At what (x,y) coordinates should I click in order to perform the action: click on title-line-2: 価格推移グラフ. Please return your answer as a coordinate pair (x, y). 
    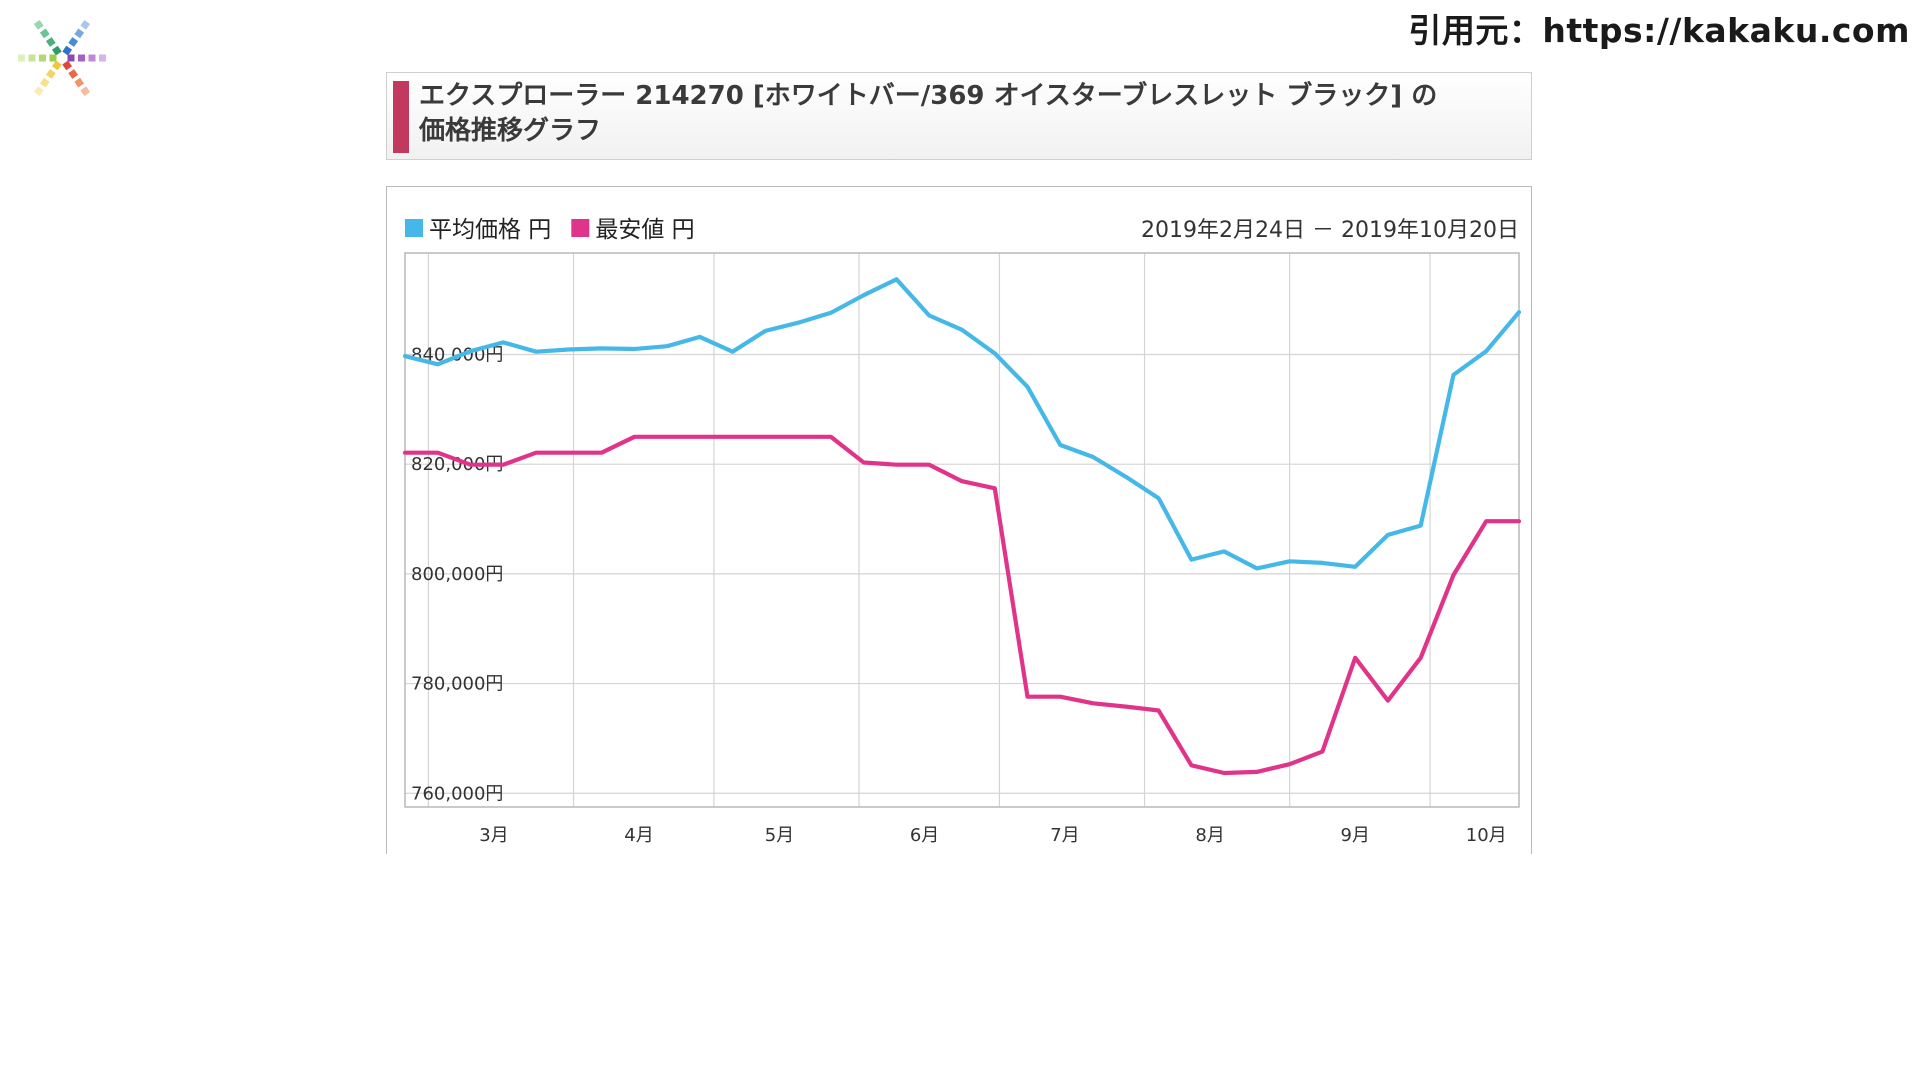
    Looking at the image, I should click on (510, 131).